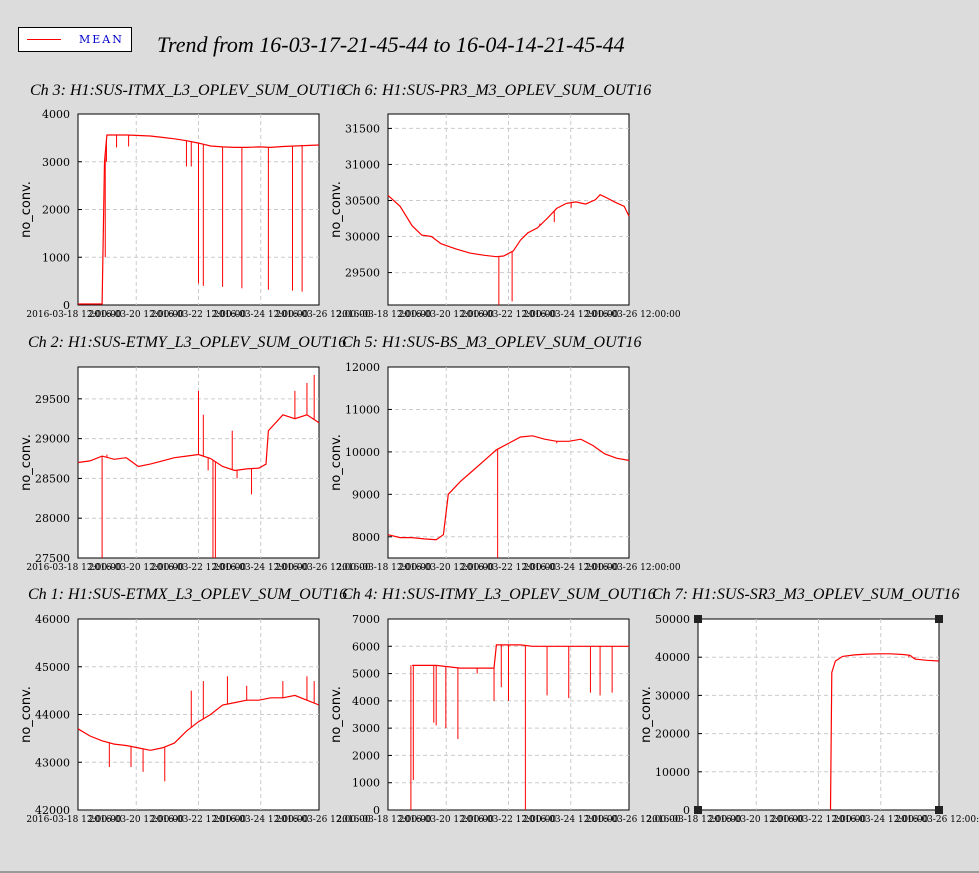 The width and height of the screenshot is (979, 873). Describe the element at coordinates (52, 667) in the screenshot. I see `y-tick-label: 45000` at that location.